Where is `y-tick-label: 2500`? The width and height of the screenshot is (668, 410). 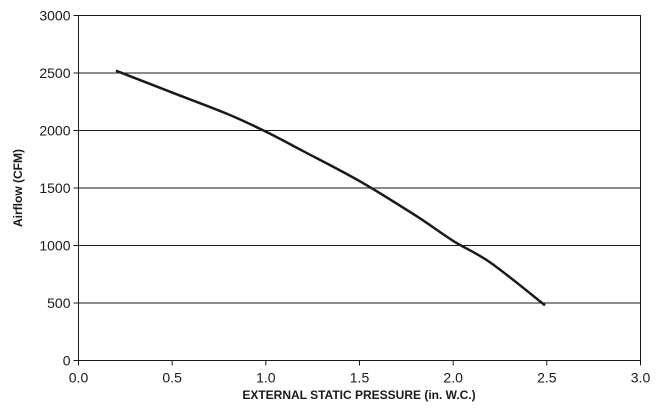 y-tick-label: 2500 is located at coordinates (54, 73).